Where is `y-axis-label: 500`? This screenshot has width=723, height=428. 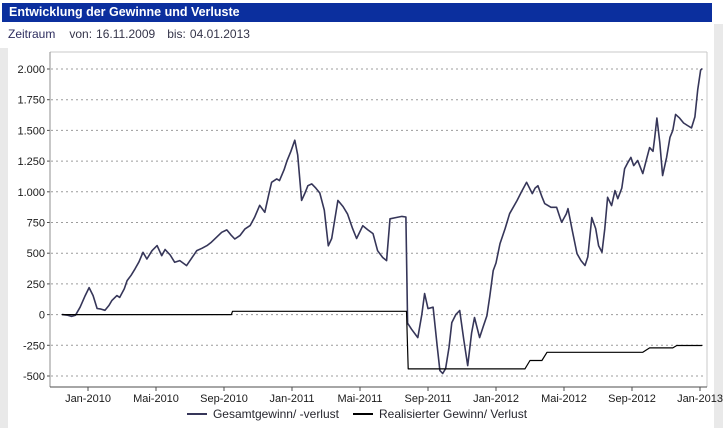
y-axis-label: 500 is located at coordinates (36, 254).